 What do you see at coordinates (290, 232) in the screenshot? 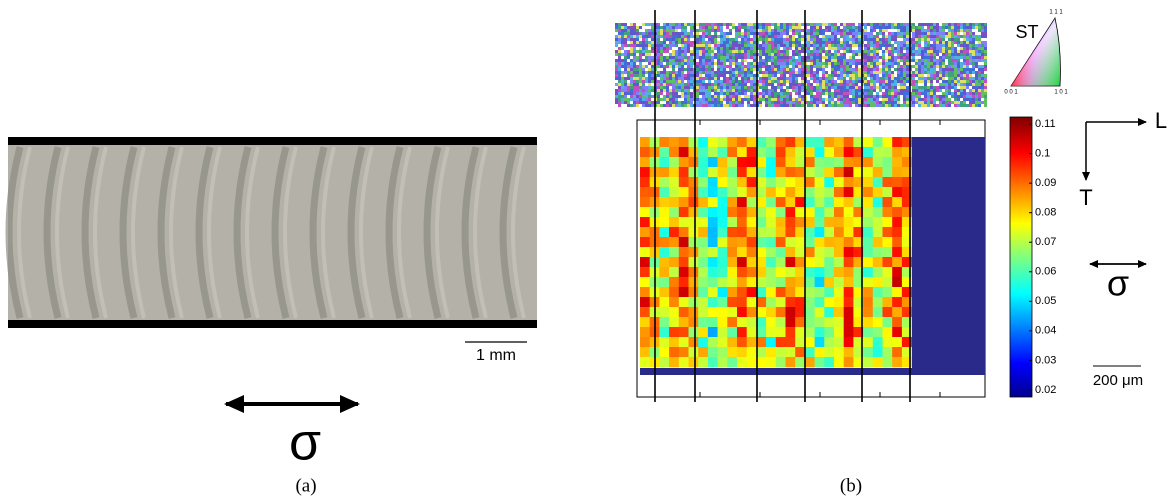
I see `striation` at bounding box center [290, 232].